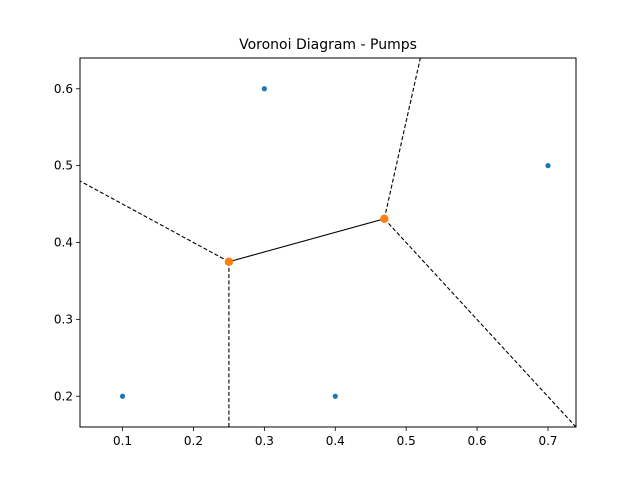 This screenshot has width=640, height=480. Describe the element at coordinates (547, 441) in the screenshot. I see `x-tick-label-6: 0.7` at that location.